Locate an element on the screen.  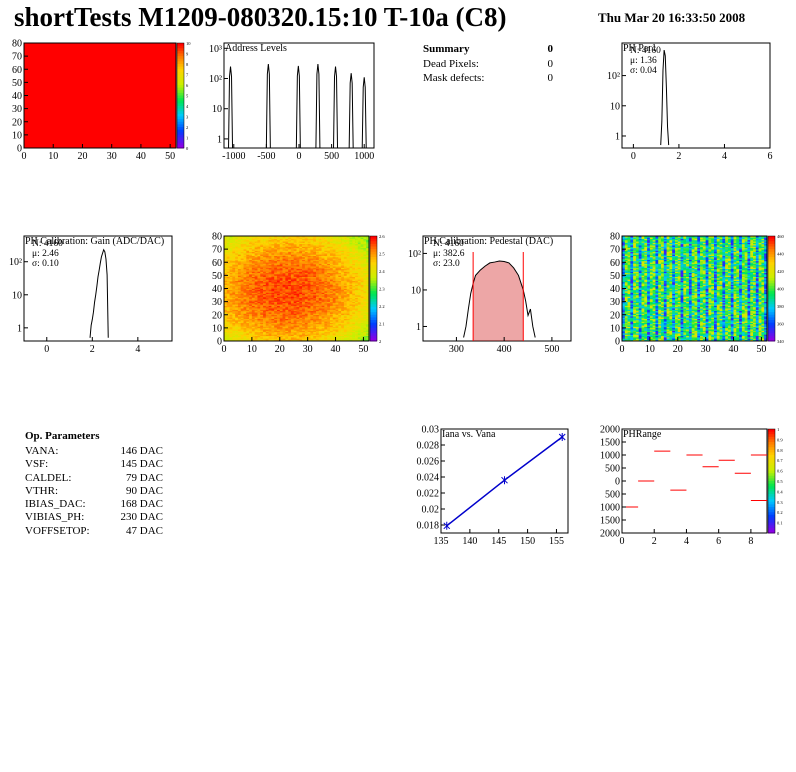
colorbar-cell is located at coordinates (373, 327).